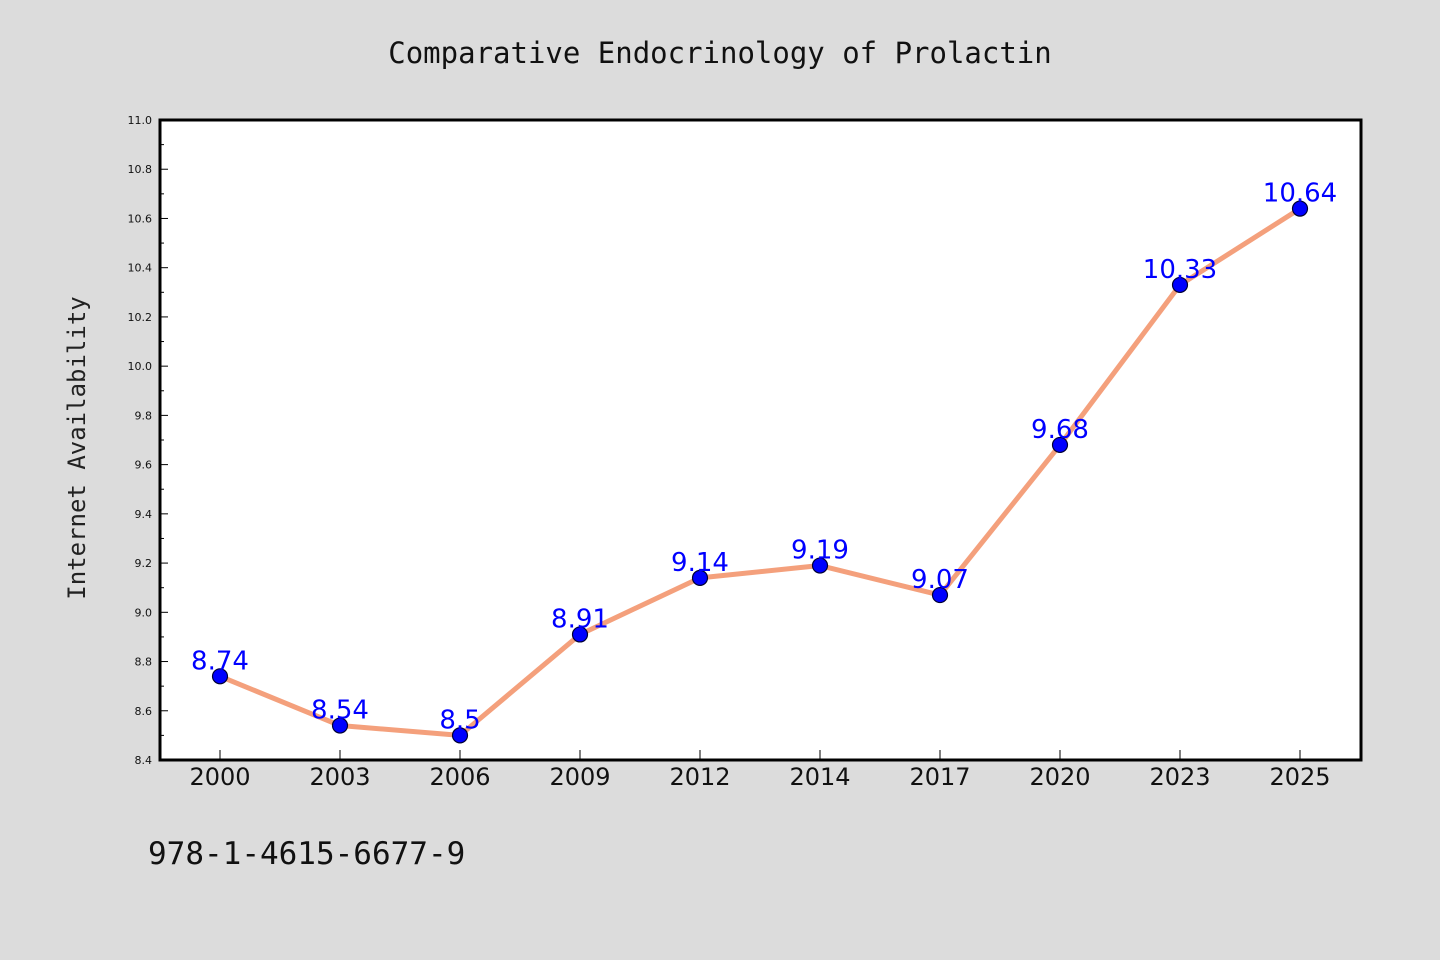 This screenshot has width=1440, height=960. What do you see at coordinates (699, 777) in the screenshot?
I see `x-tick-label: 2012` at bounding box center [699, 777].